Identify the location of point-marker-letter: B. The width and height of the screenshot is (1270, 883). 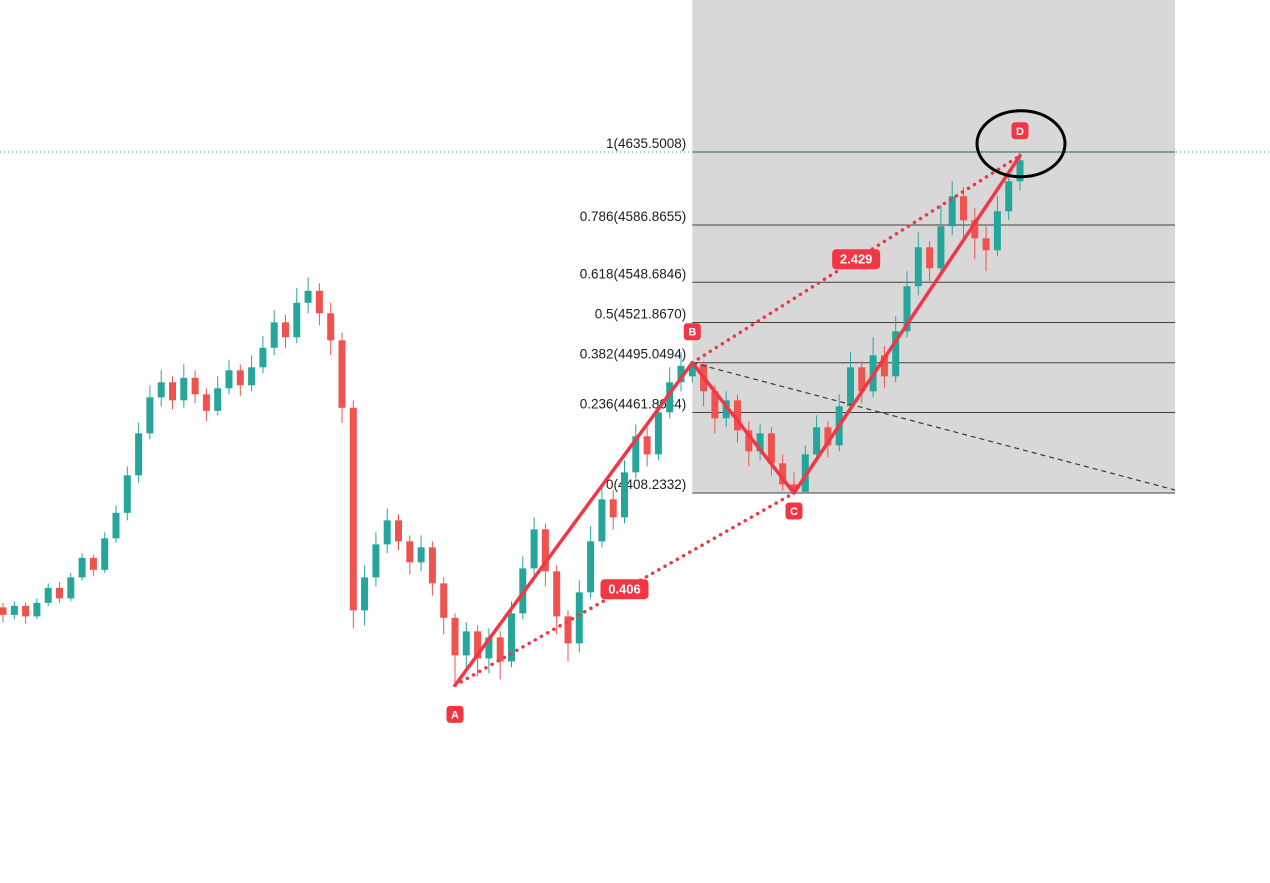
(692, 333).